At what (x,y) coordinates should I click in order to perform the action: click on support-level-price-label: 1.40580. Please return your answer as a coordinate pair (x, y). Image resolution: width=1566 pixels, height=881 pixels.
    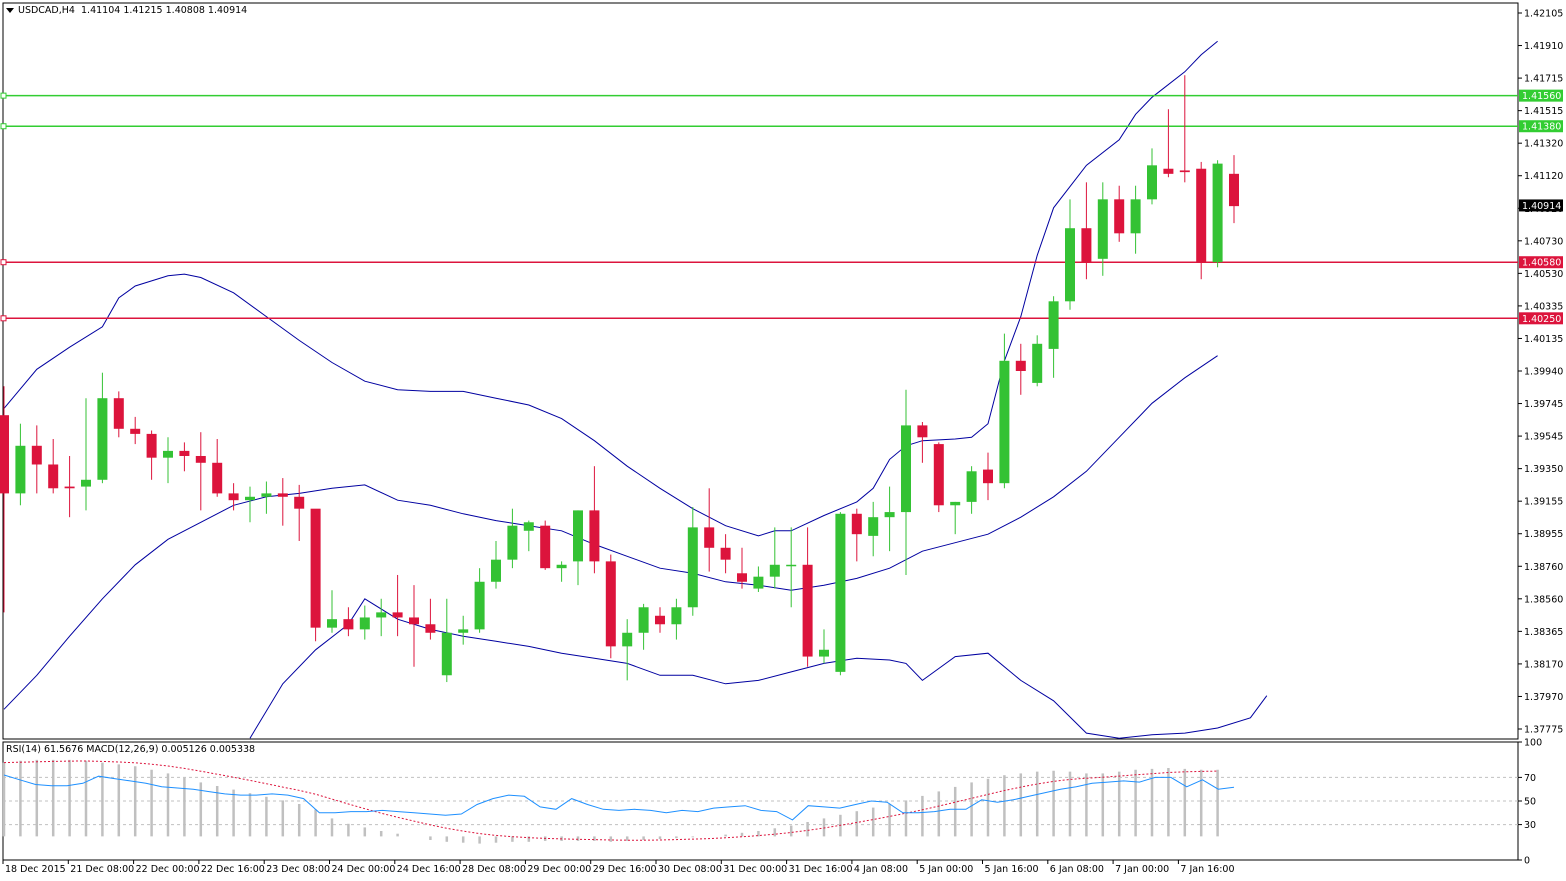
    Looking at the image, I should click on (1541, 263).